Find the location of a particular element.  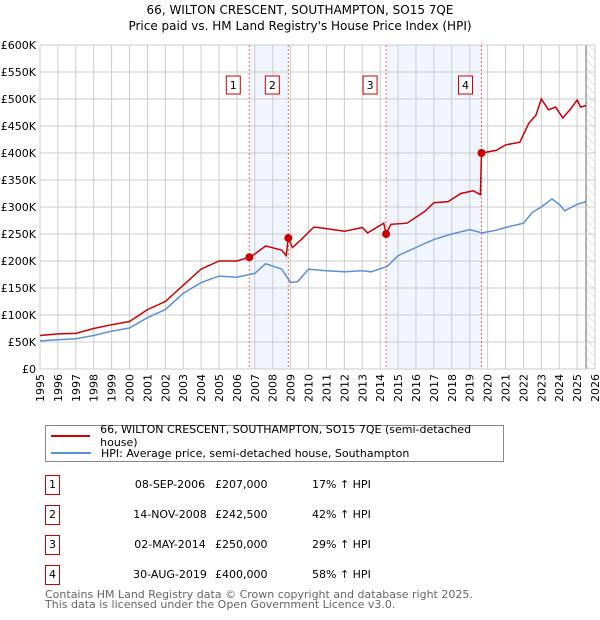

y-tick-label: £500K is located at coordinates (19, 99).